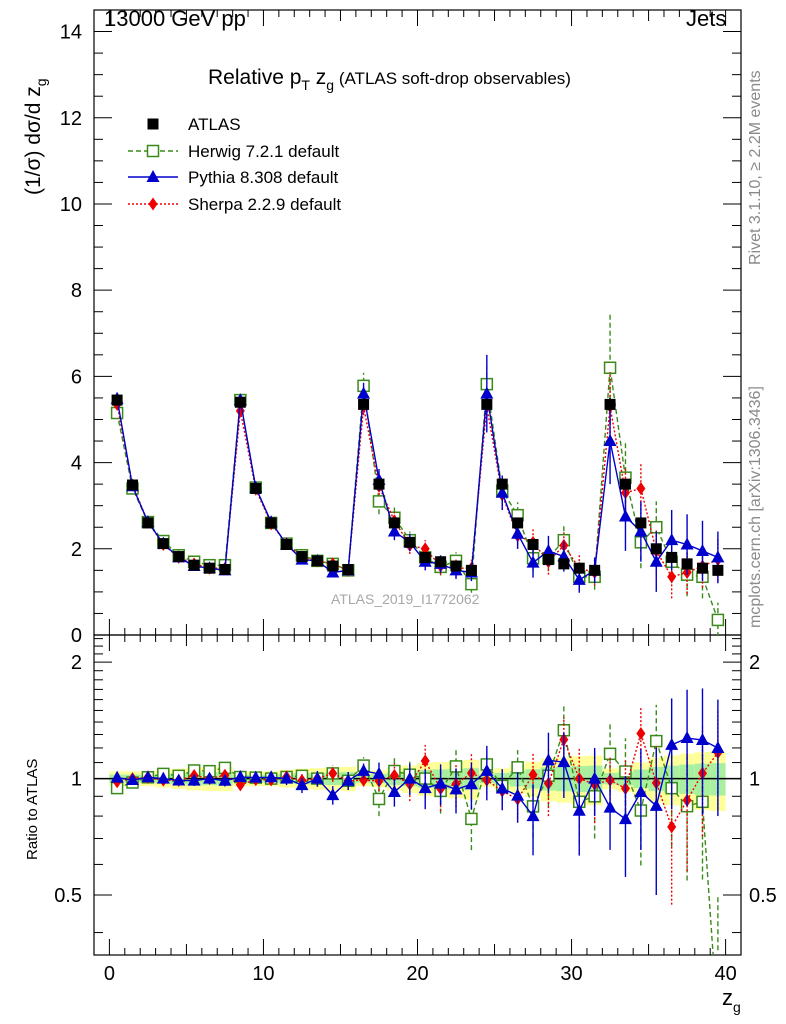 This screenshot has height=1024, width=786. Describe the element at coordinates (76, 291) in the screenshot. I see `y-tick-label: 8` at that location.